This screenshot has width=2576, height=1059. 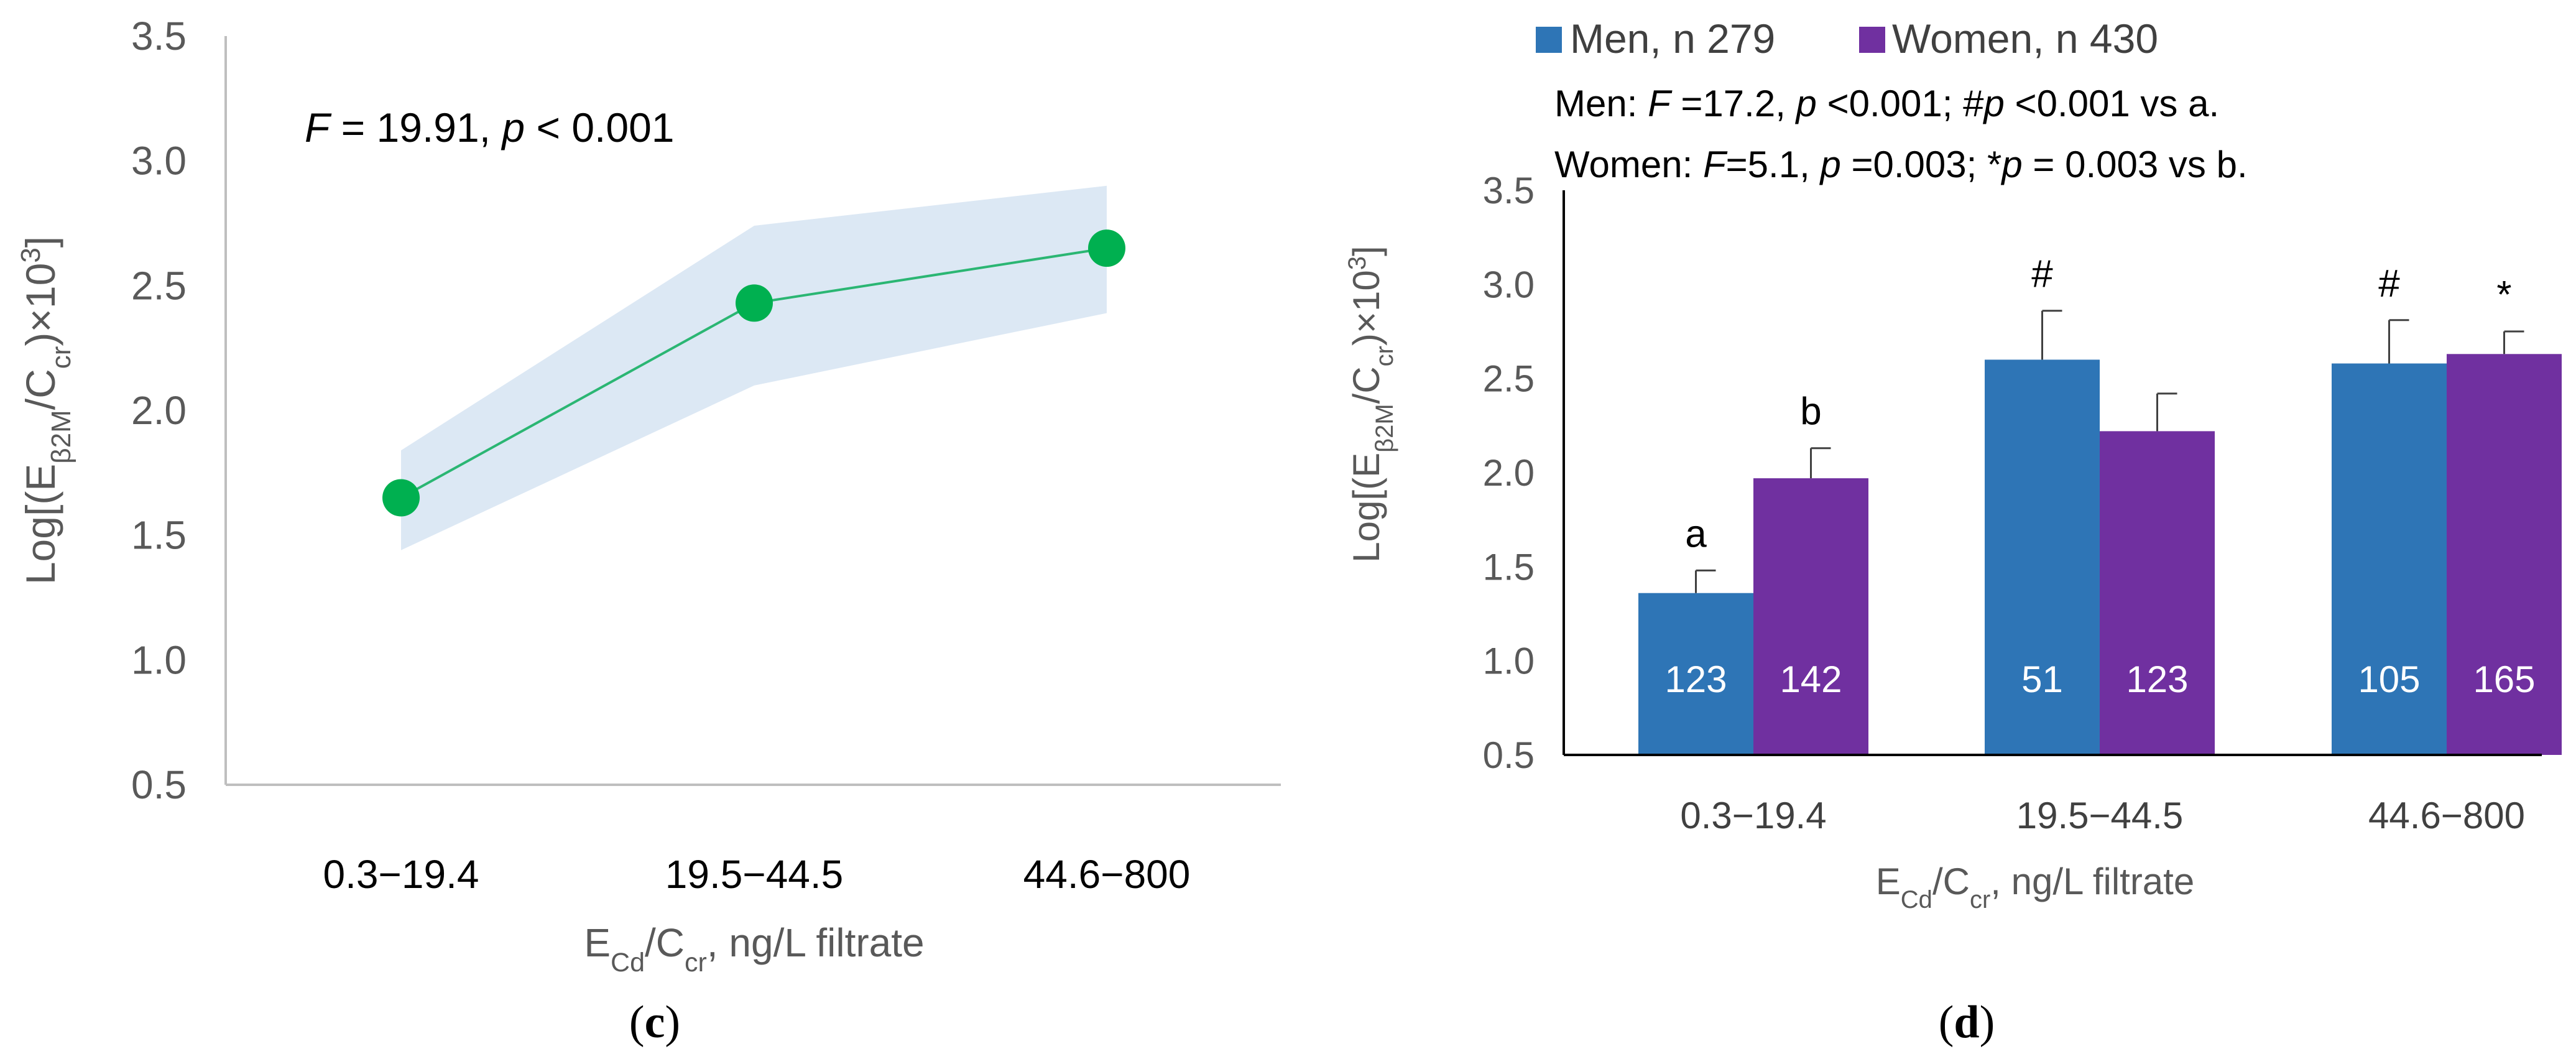 What do you see at coordinates (1847, 39) in the screenshot?
I see `legend: Men, n 279 Women, n 430` at bounding box center [1847, 39].